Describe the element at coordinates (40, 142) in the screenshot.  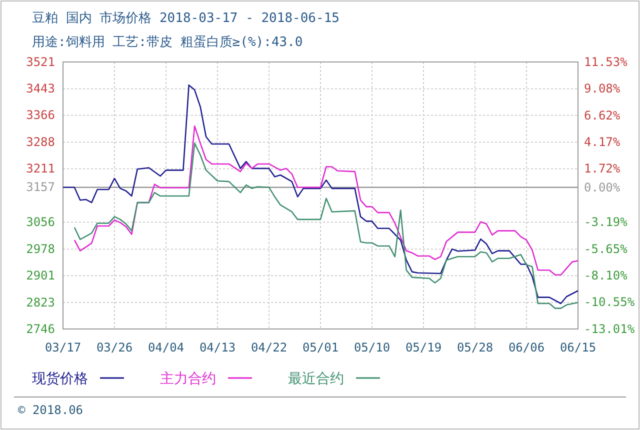
I see `y-tick-label: 3288` at that location.